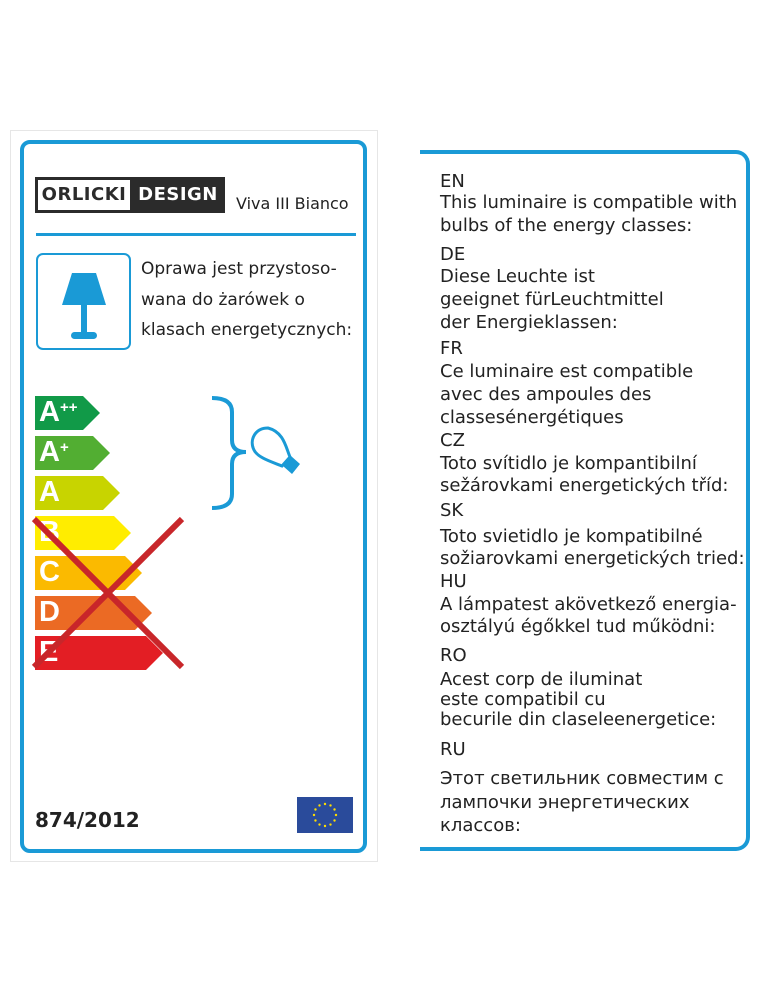 The height and width of the screenshot is (1000, 774). Describe the element at coordinates (108, 593) in the screenshot. I see `cross-mark-icon` at that location.